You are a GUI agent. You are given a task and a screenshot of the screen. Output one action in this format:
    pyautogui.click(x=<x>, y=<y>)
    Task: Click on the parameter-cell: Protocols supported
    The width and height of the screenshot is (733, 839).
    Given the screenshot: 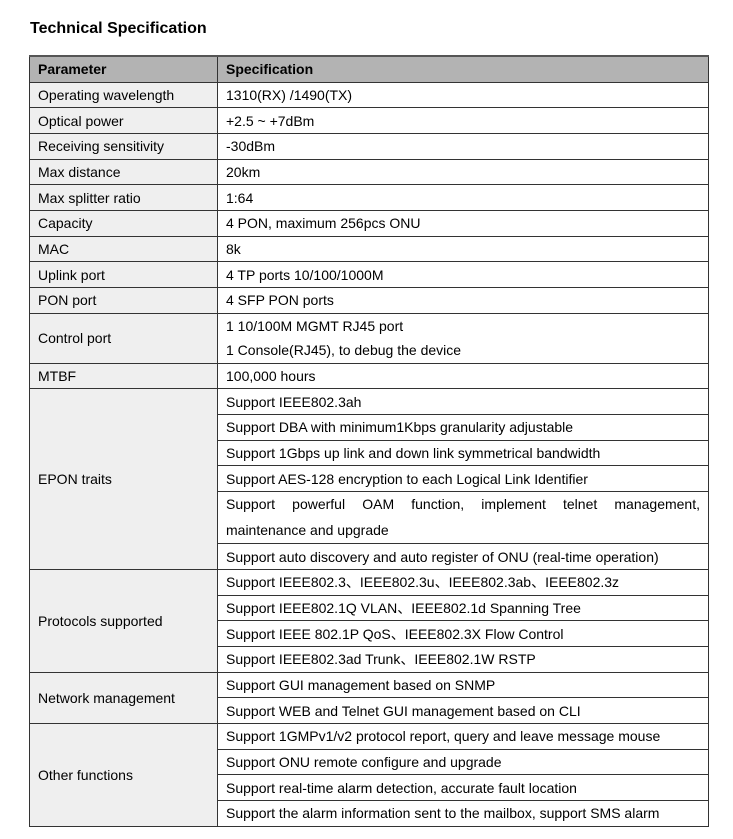 What is the action you would take?
    pyautogui.click(x=123, y=621)
    